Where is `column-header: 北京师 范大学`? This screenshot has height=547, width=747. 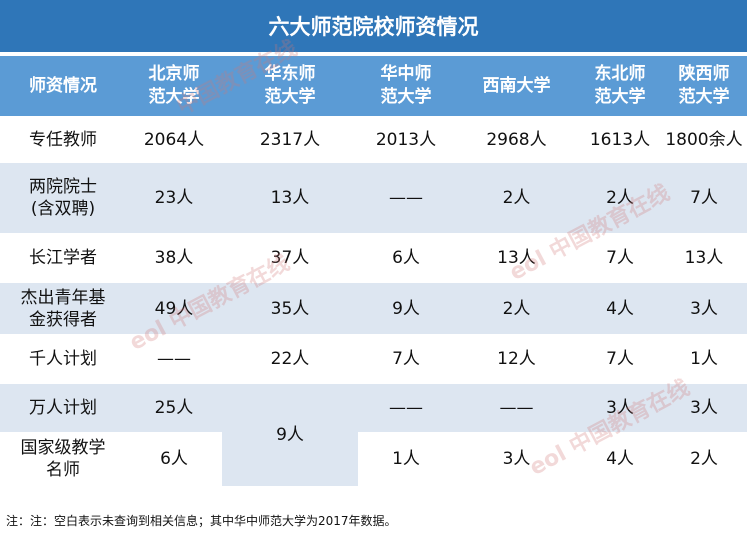 column-header: 北京师 范大学 is located at coordinates (174, 86).